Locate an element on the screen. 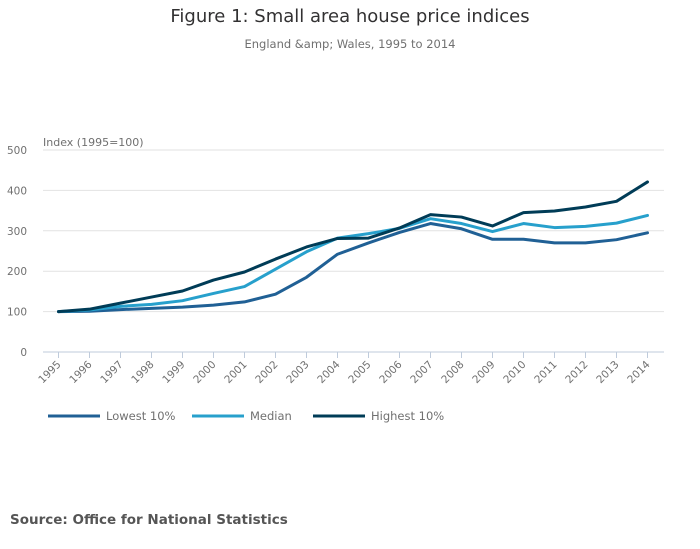 Image resolution: width=700 pixels, height=549 pixels. y-tick-label: 100 is located at coordinates (17, 313).